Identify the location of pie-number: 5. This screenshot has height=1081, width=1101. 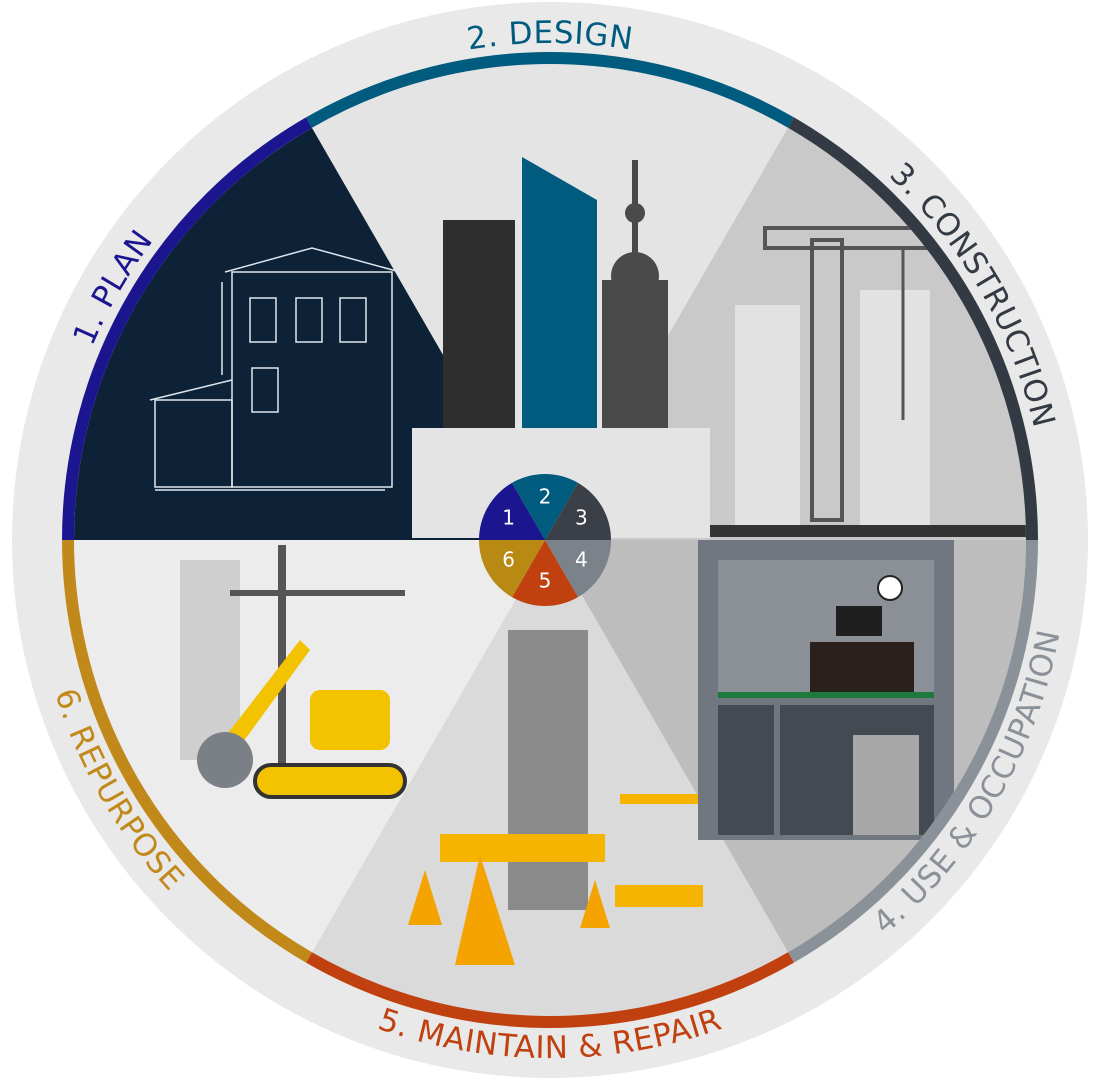
(545, 581).